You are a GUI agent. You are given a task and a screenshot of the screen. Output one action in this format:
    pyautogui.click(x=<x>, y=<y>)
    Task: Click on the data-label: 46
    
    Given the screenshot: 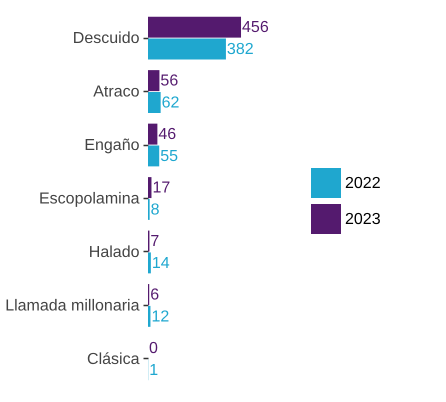 What is the action you would take?
    pyautogui.click(x=167, y=135)
    